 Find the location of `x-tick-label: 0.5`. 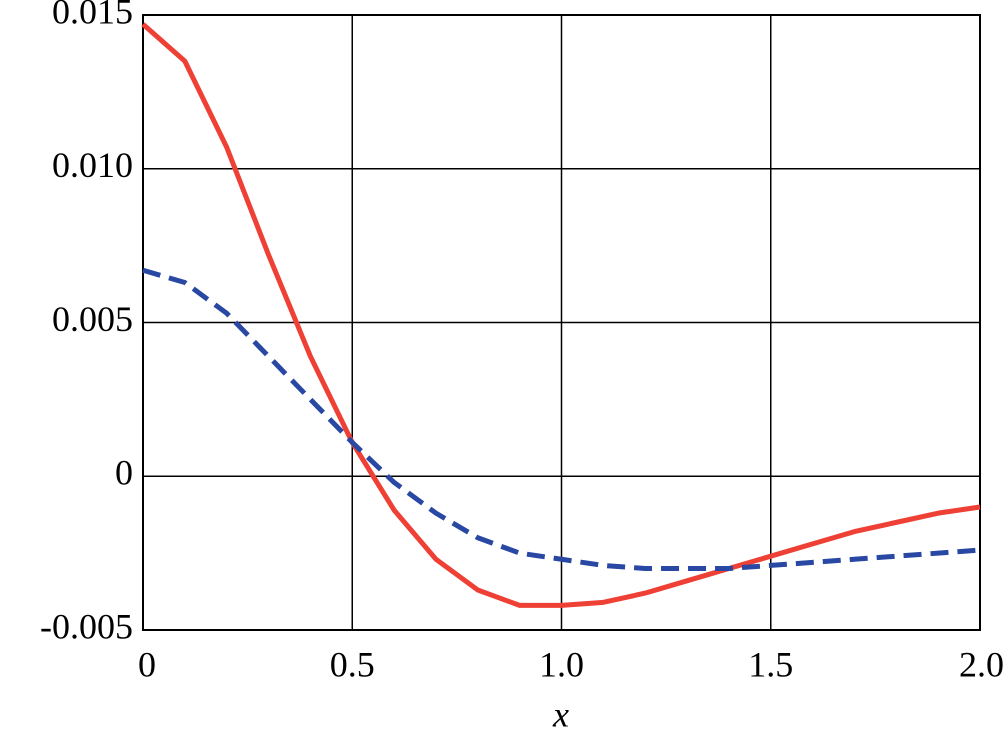

x-tick-label: 0.5 is located at coordinates (352, 664).